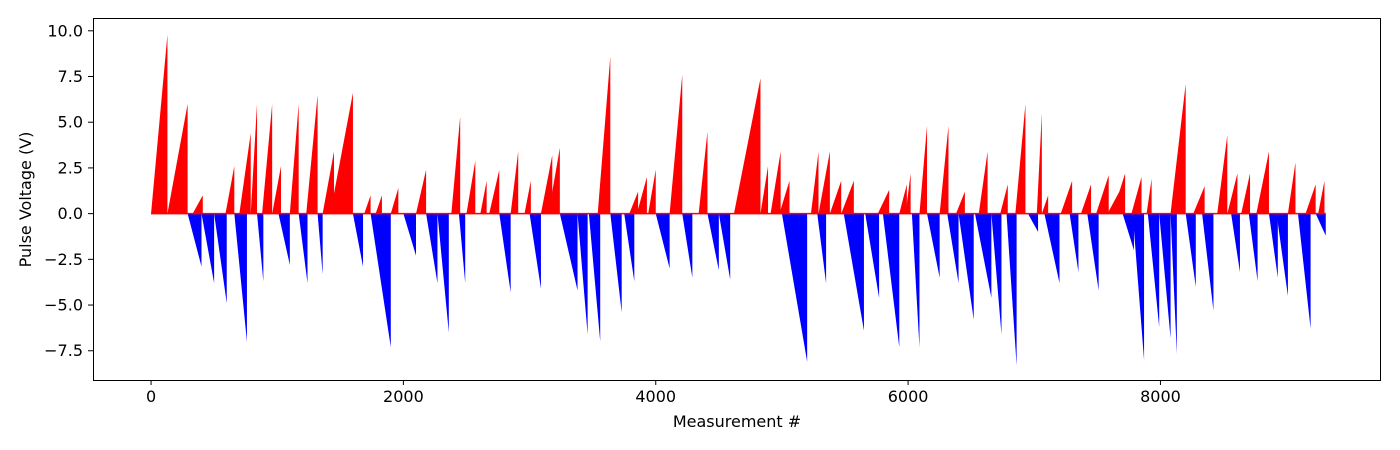  I want to click on y-tick-label: 5.0, so click(70, 122).